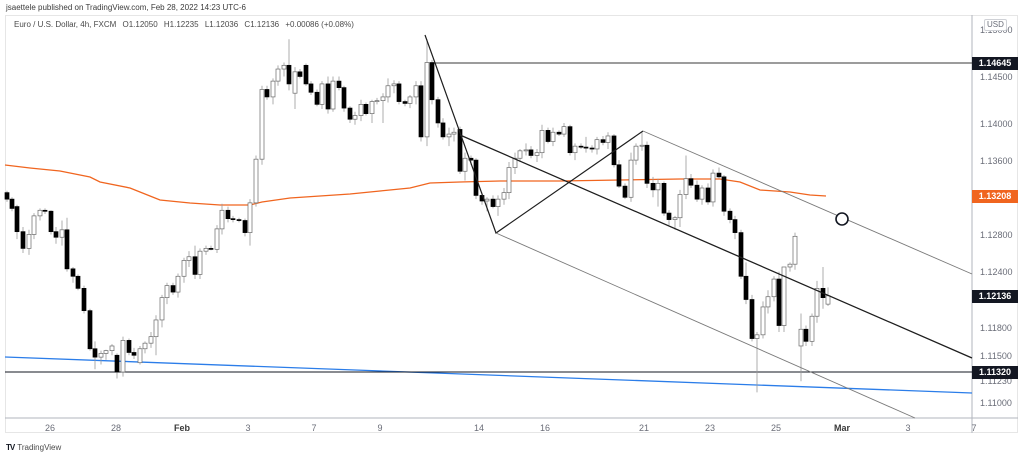 Image resolution: width=1024 pixels, height=458 pixels. What do you see at coordinates (996, 161) in the screenshot?
I see `price-axis-tick: 1.13600` at bounding box center [996, 161].